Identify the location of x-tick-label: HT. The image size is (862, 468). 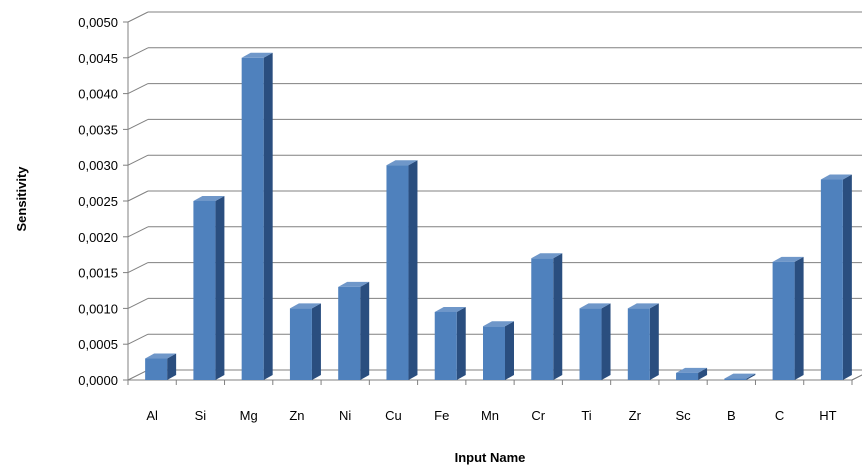
(827, 415).